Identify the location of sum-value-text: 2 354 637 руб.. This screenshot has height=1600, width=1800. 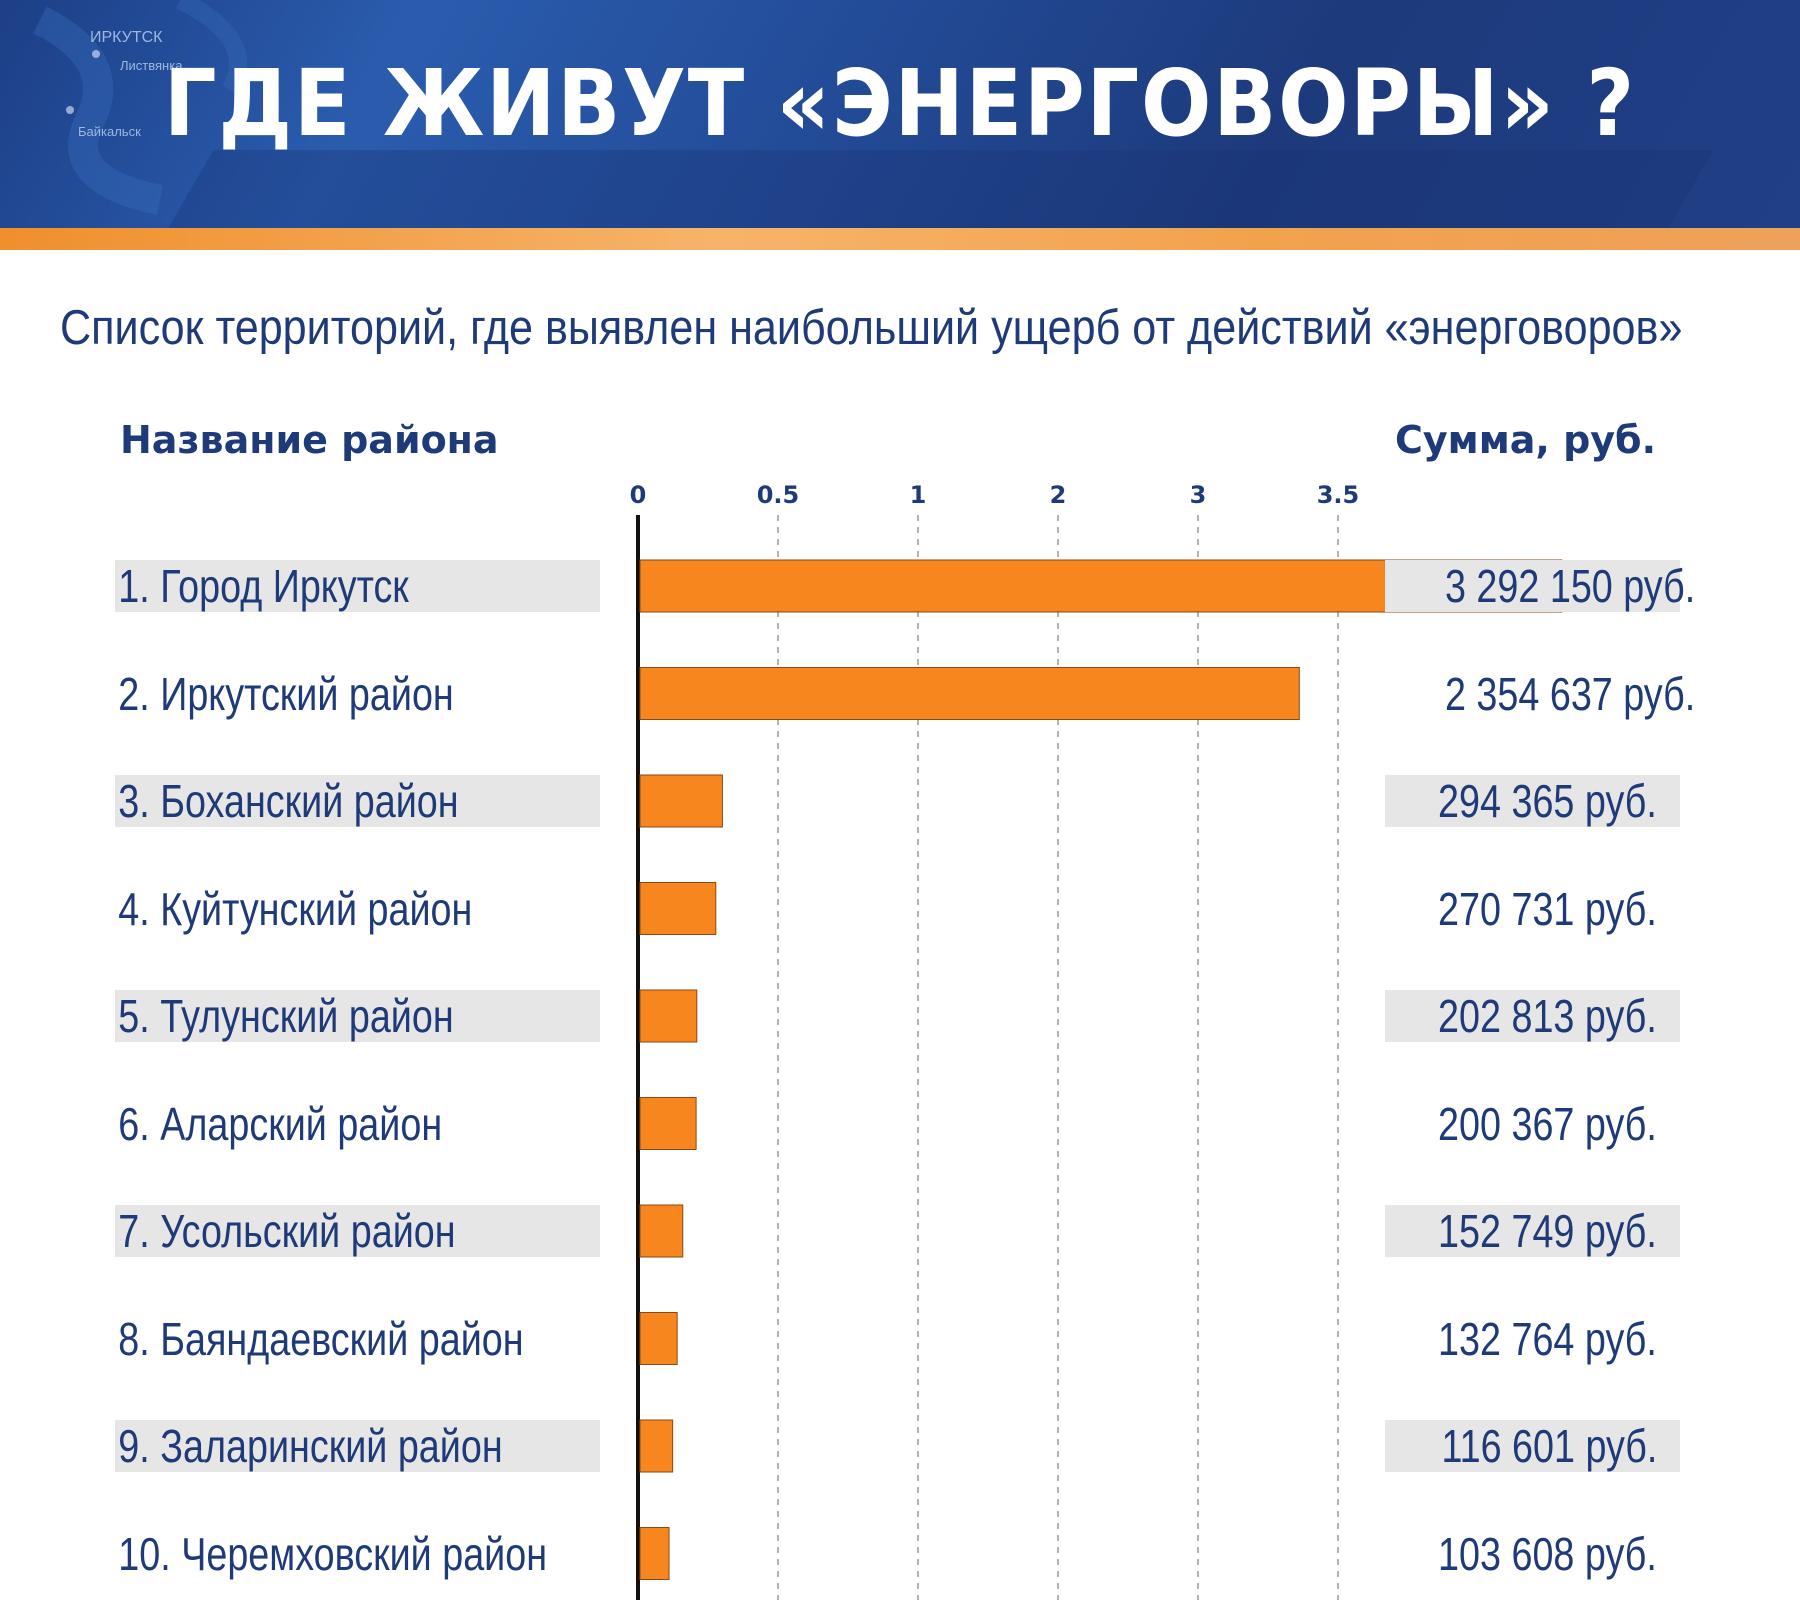
(1570, 693).